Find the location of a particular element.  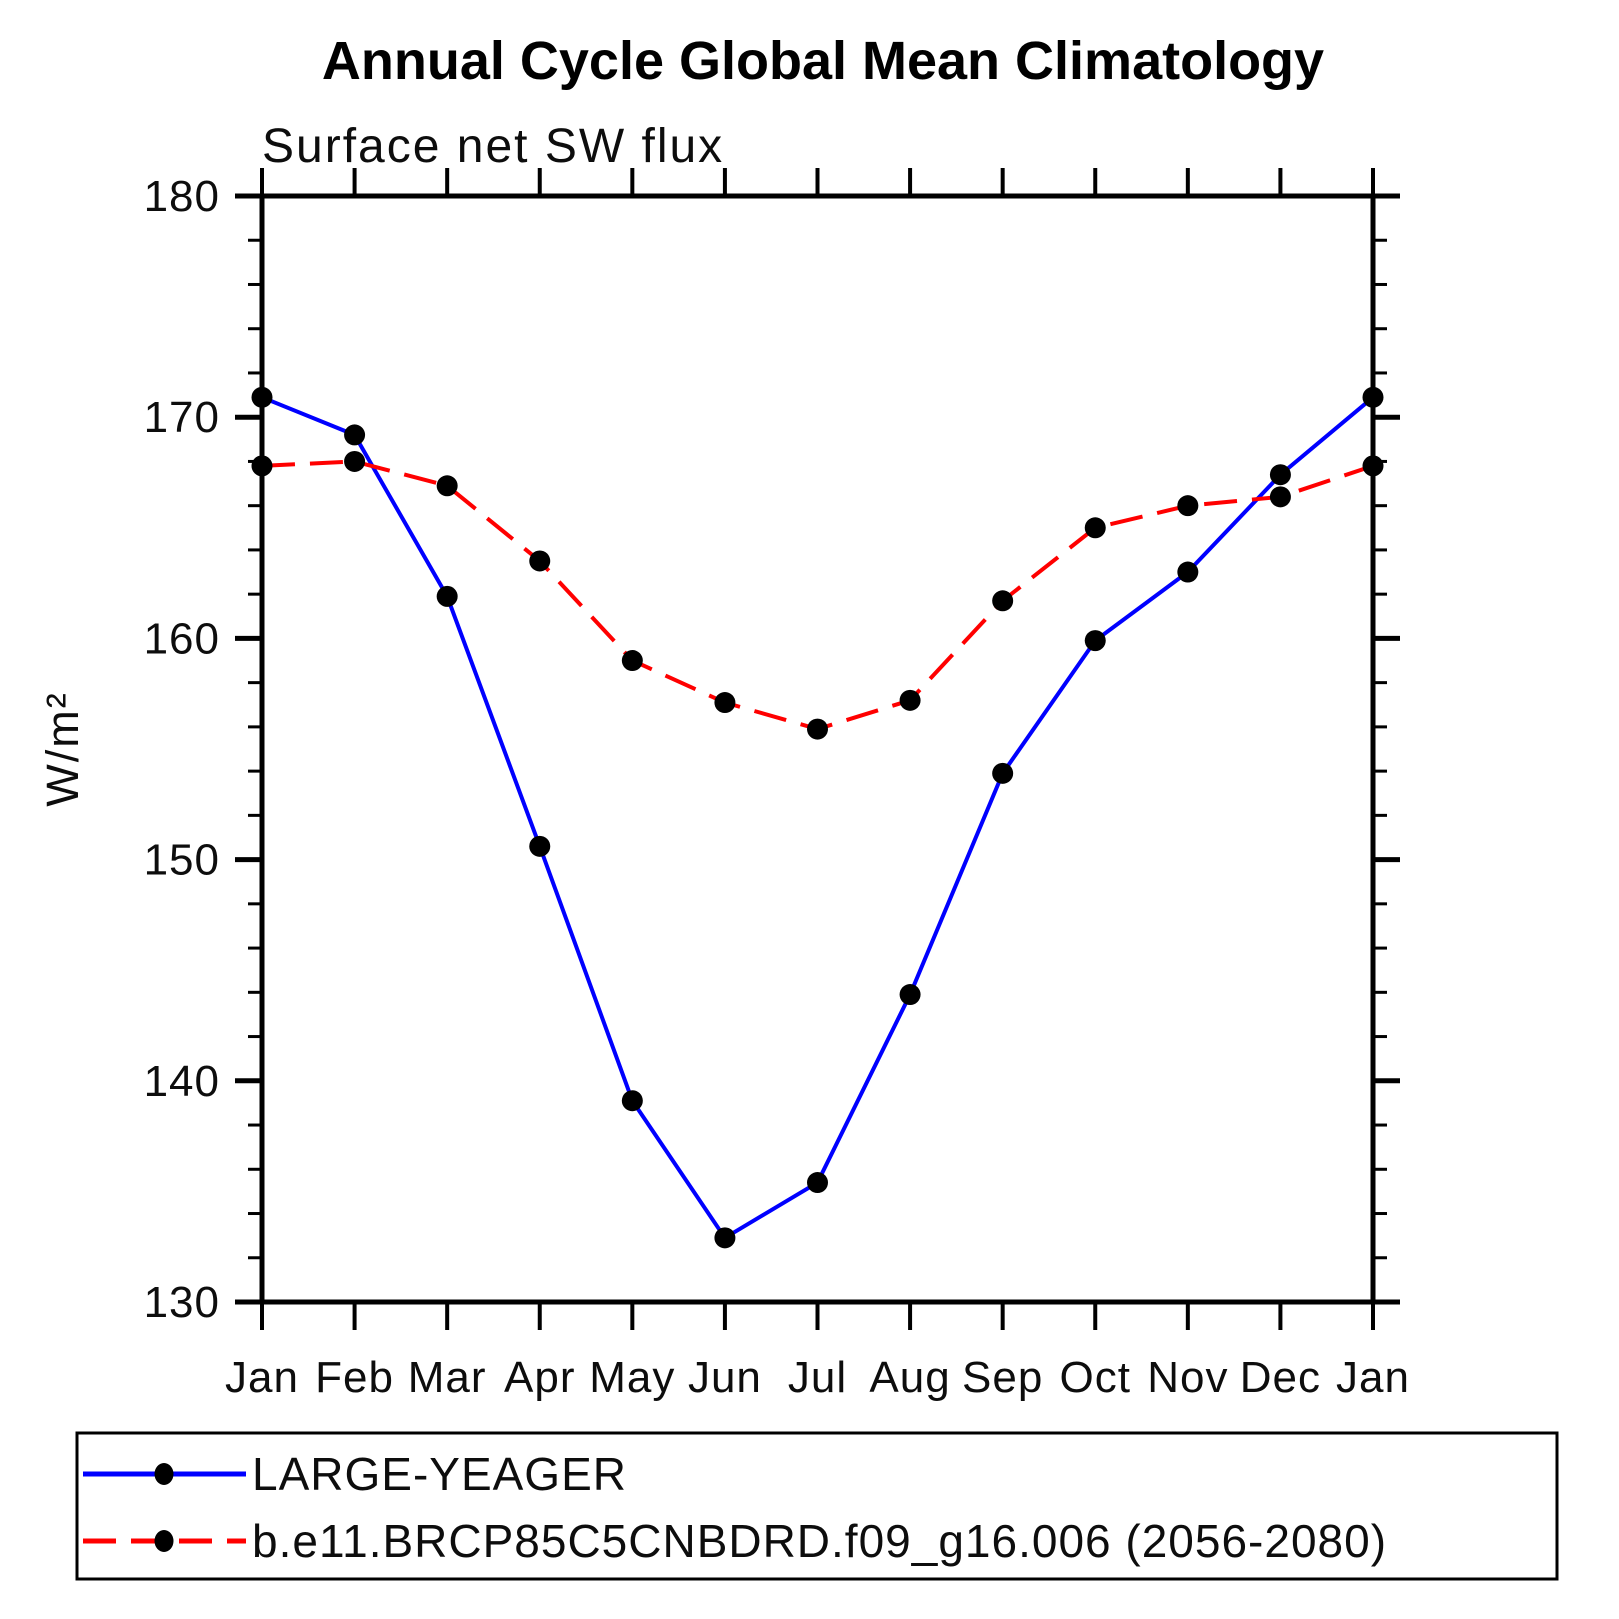

y-tick-label: 160 is located at coordinates (182, 638).